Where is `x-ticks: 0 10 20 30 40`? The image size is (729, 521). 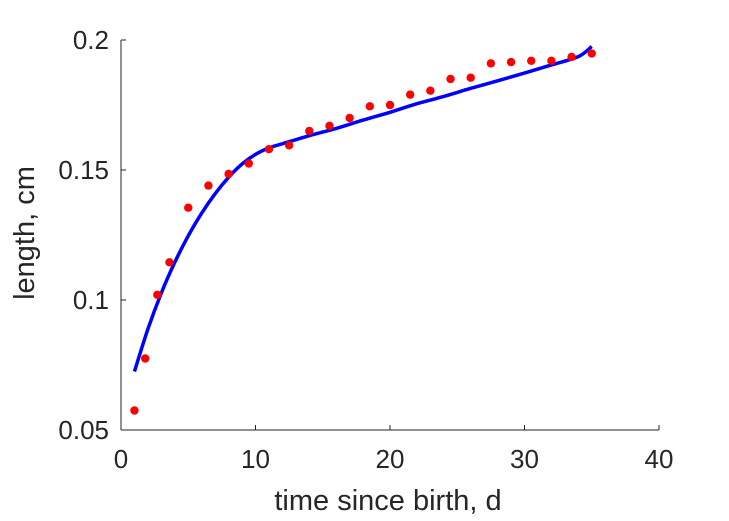
x-ticks: 0 10 20 30 40 is located at coordinates (394, 449).